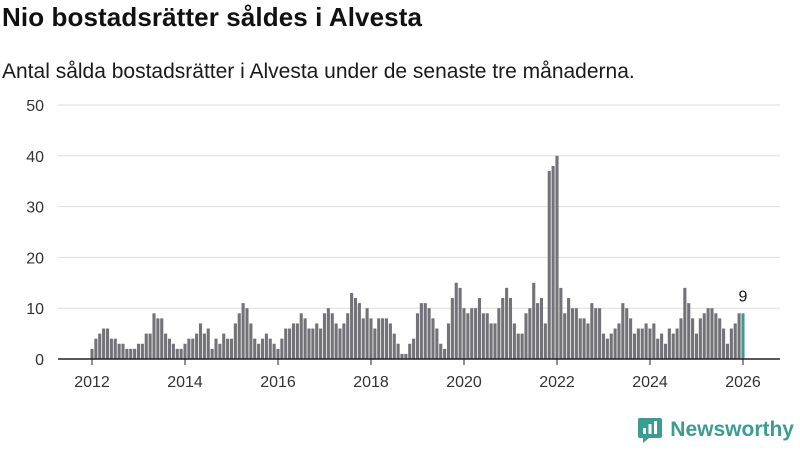  What do you see at coordinates (715, 430) in the screenshot?
I see `newsworthy-brand: Newsworthy` at bounding box center [715, 430].